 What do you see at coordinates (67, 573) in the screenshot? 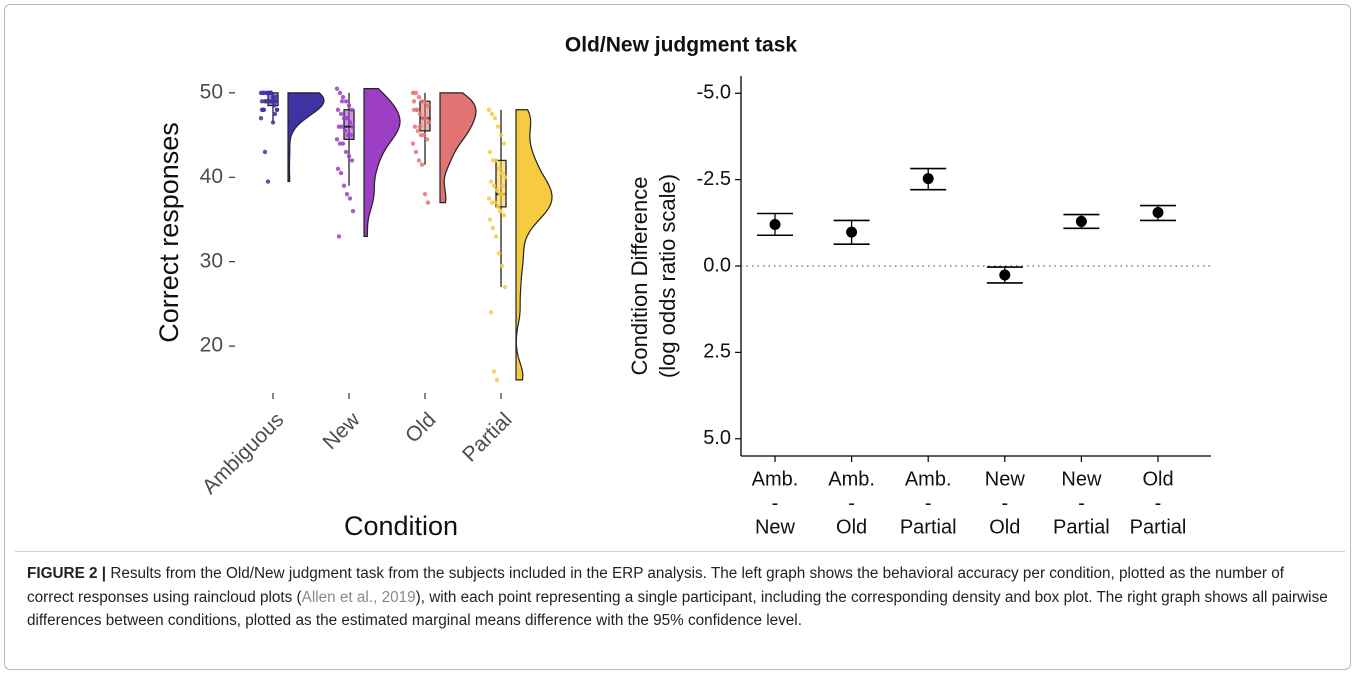
I see `caption-label: FIGURE 2 |` at bounding box center [67, 573].